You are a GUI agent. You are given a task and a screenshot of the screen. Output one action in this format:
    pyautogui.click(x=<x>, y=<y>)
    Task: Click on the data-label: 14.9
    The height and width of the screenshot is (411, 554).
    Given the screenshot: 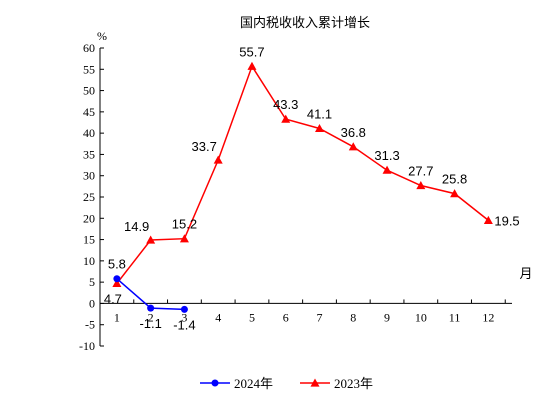 What is the action you would take?
    pyautogui.click(x=136, y=226)
    